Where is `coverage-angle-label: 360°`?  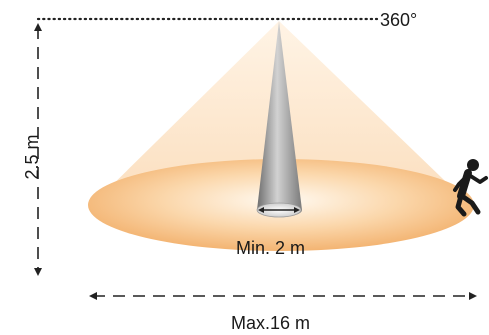 coverage-angle-label: 360° is located at coordinates (399, 20).